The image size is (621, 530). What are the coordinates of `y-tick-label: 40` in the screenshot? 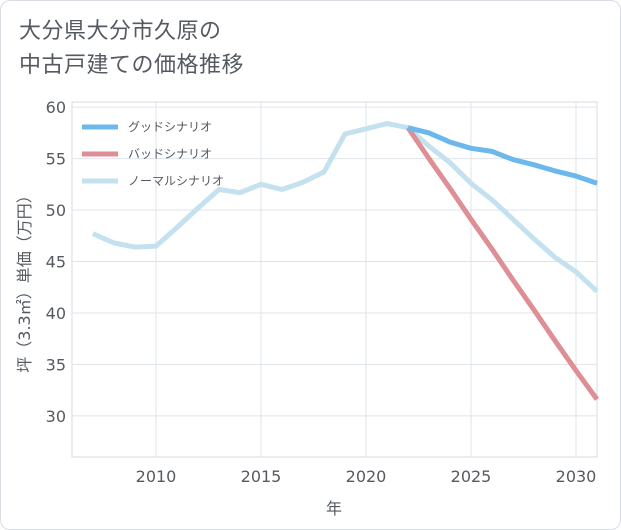 It's located at (56, 313).